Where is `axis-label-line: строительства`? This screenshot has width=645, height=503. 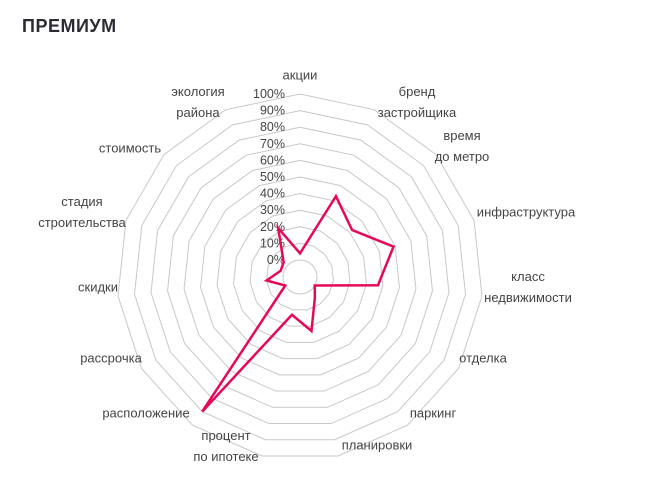
axis-label-line: строительства is located at coordinates (82, 222).